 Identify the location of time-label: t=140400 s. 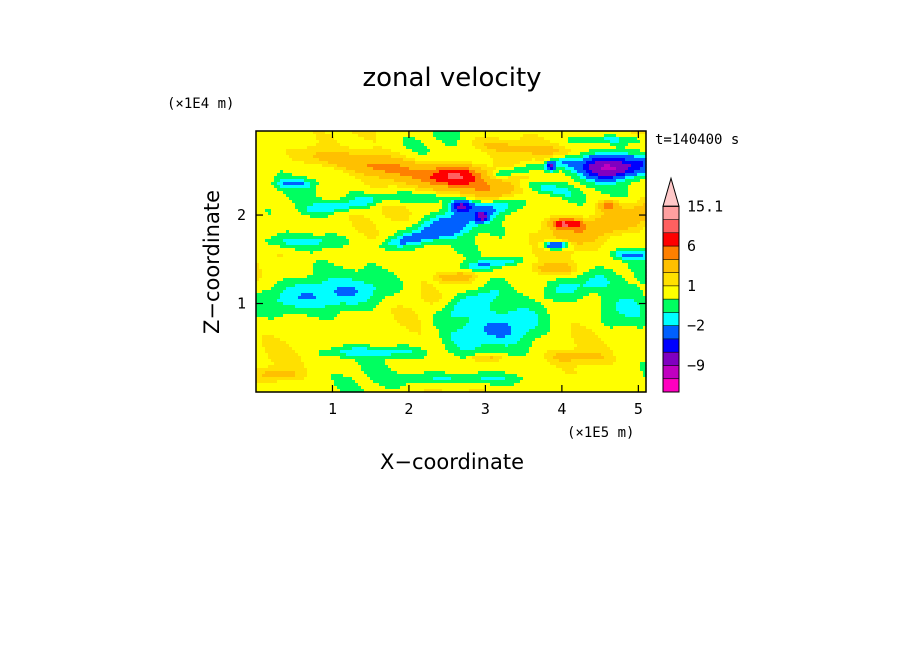
(697, 140).